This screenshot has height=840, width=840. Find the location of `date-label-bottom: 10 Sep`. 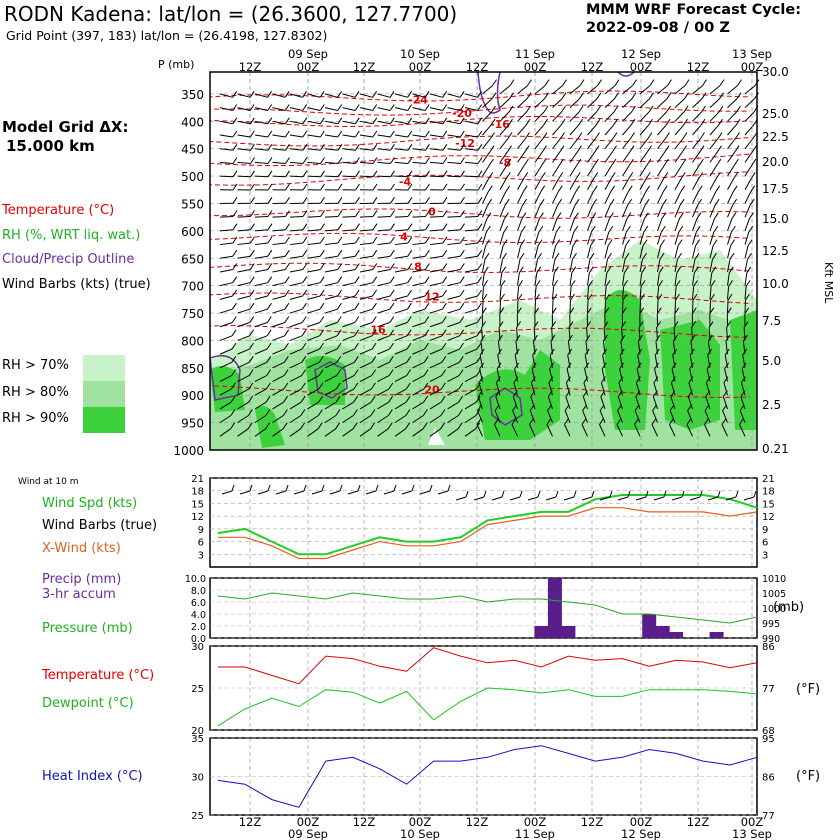

date-label-bottom: 10 Sep is located at coordinates (420, 833).